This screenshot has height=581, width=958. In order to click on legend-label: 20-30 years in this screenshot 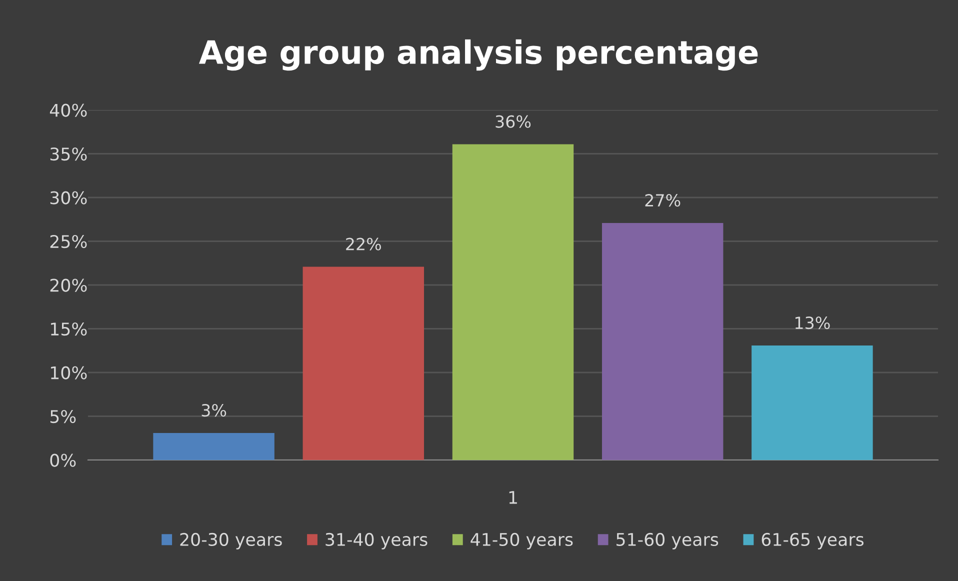, I will do `click(231, 541)`.